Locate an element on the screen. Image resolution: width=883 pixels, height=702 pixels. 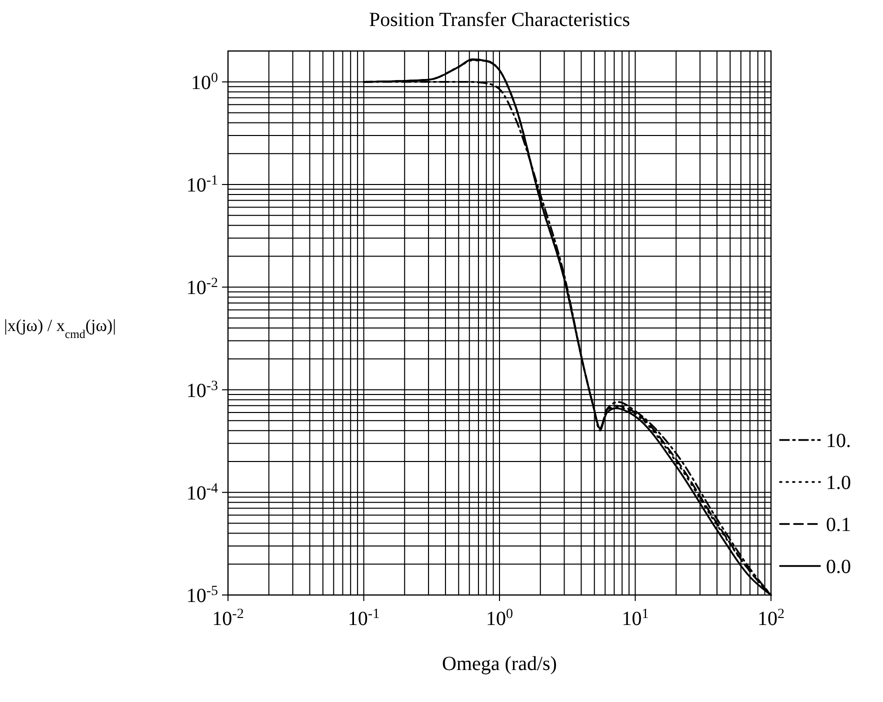
legend-label: 0.0 is located at coordinates (838, 567).